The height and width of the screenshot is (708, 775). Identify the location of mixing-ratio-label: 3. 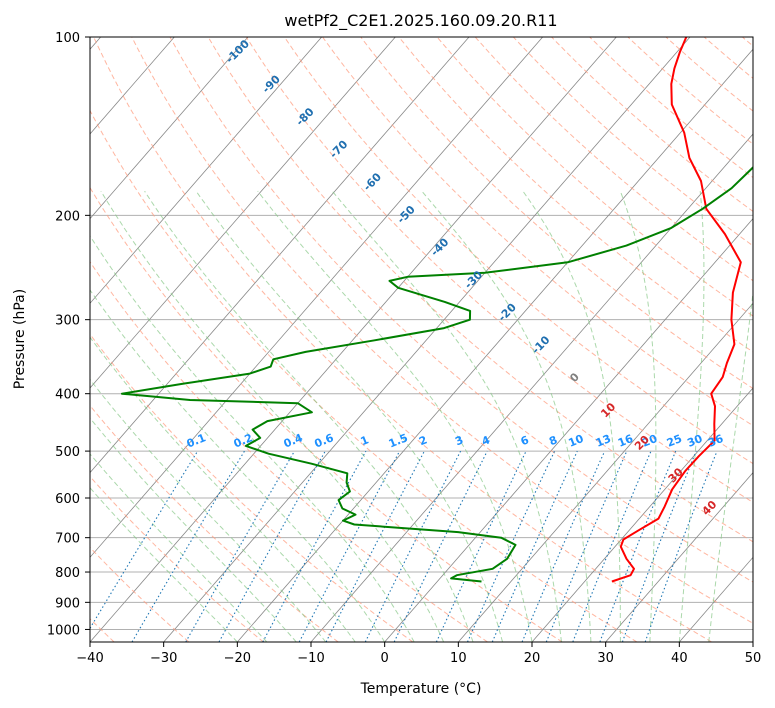
(459, 440).